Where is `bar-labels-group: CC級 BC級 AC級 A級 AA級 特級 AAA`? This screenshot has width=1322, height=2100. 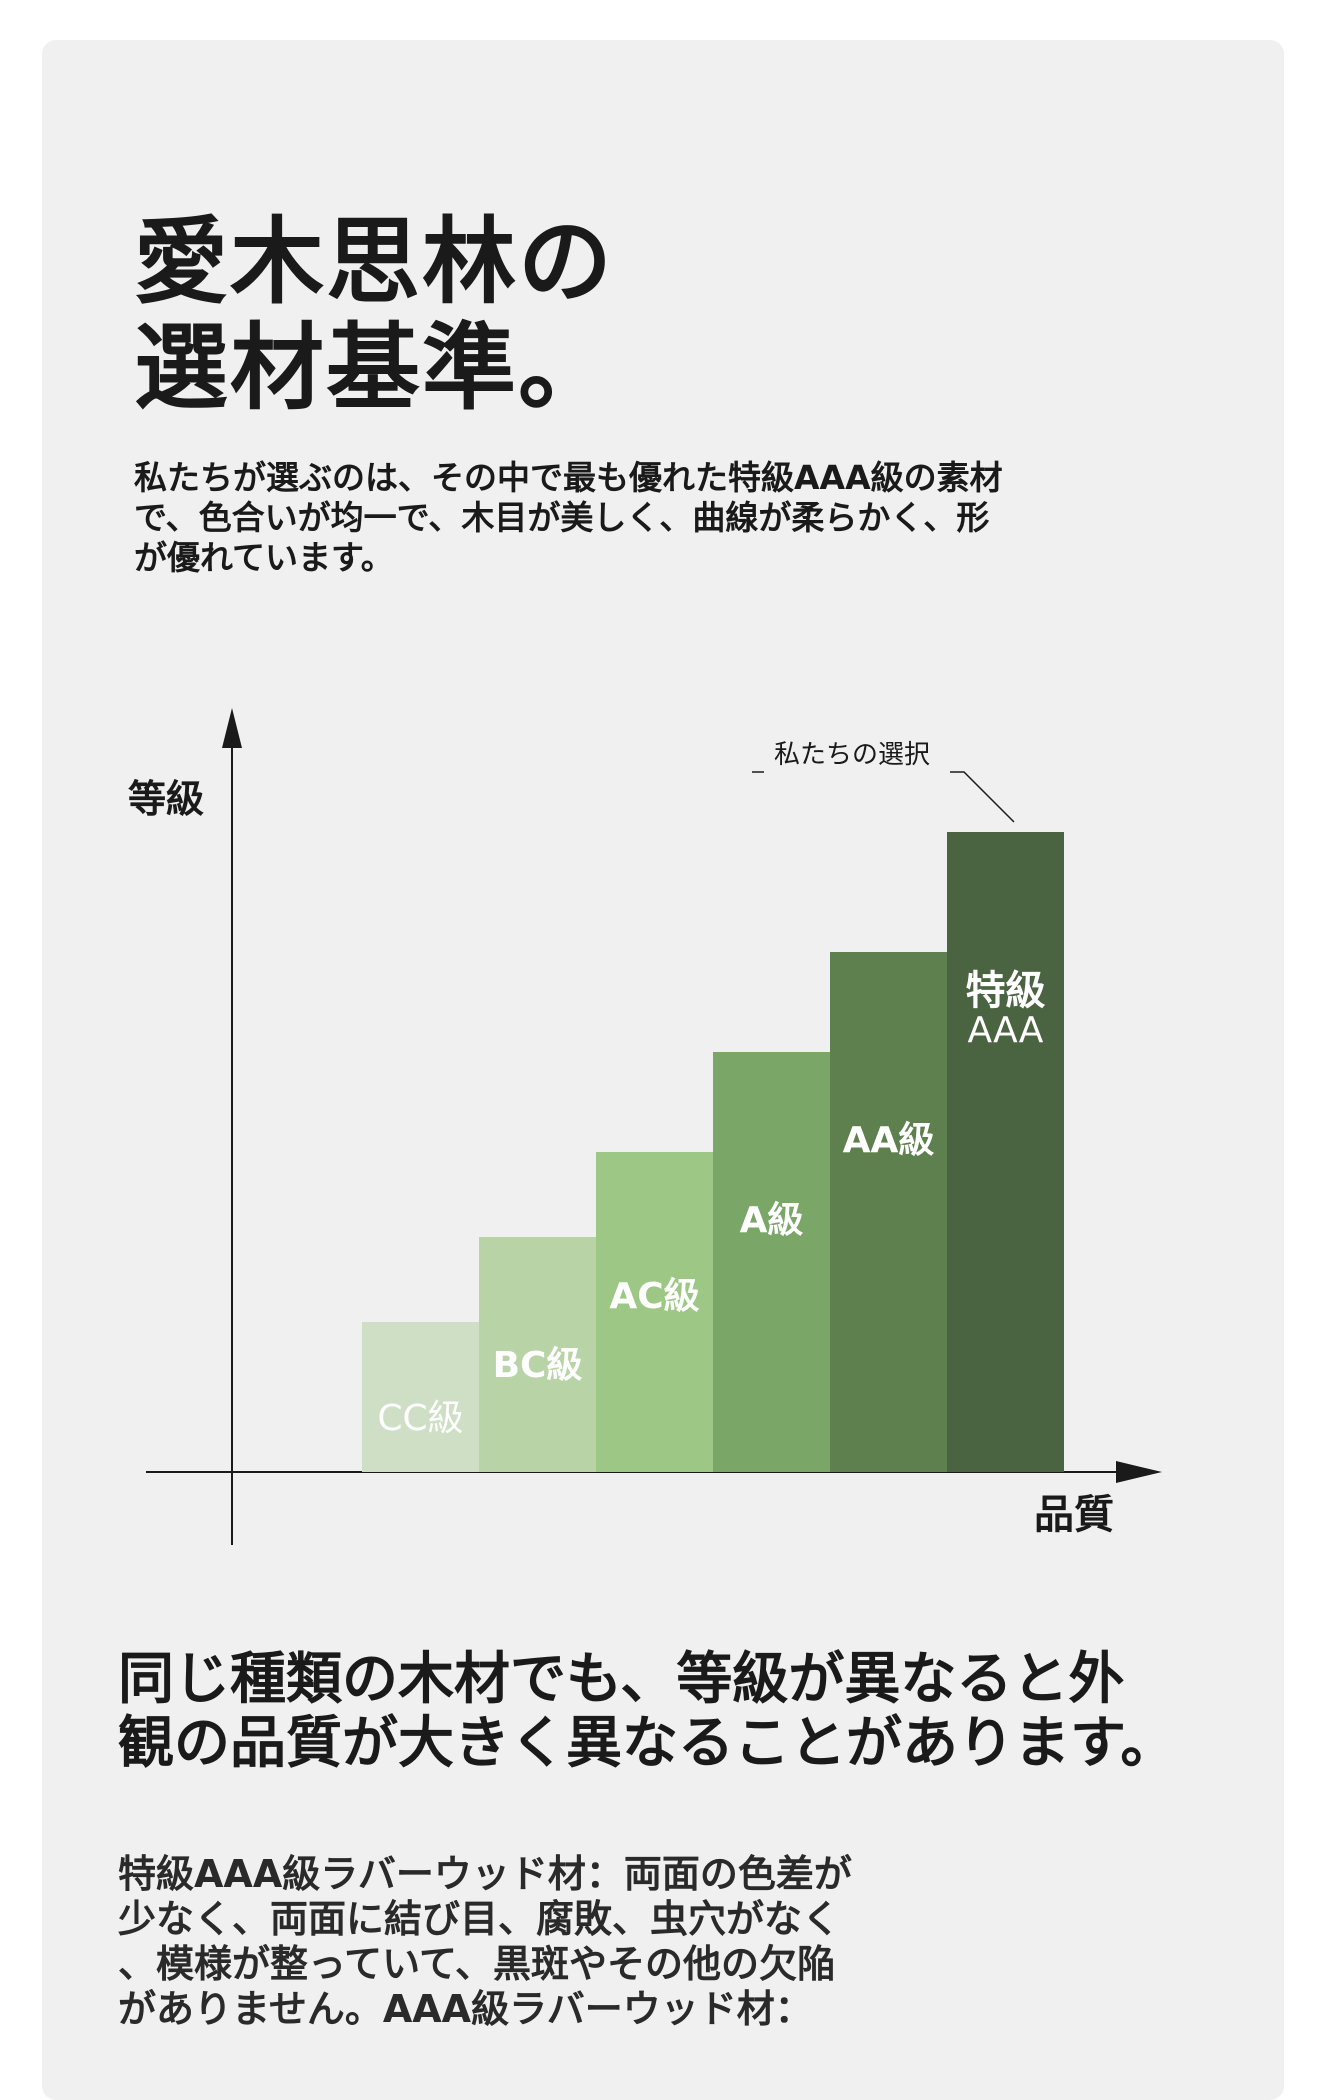
bar-labels-group: CC級 BC級 AC級 A級 AA級 特級 AAA is located at coordinates (711, 1203).